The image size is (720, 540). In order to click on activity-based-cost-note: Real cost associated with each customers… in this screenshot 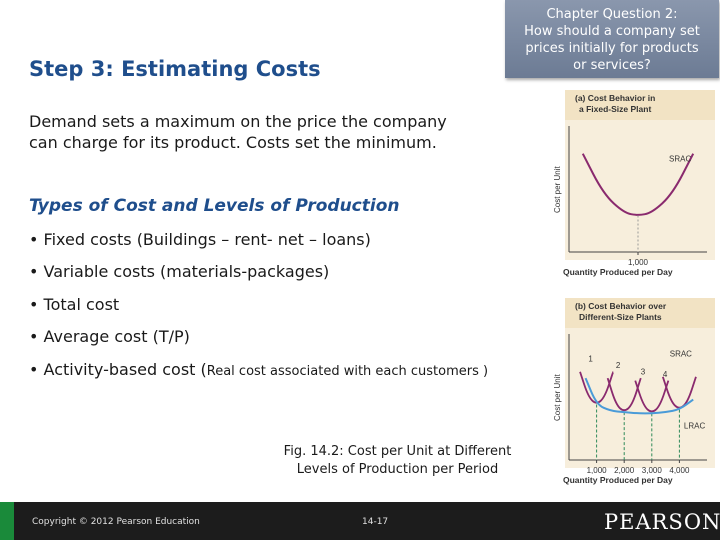, I will do `click(347, 371)`.